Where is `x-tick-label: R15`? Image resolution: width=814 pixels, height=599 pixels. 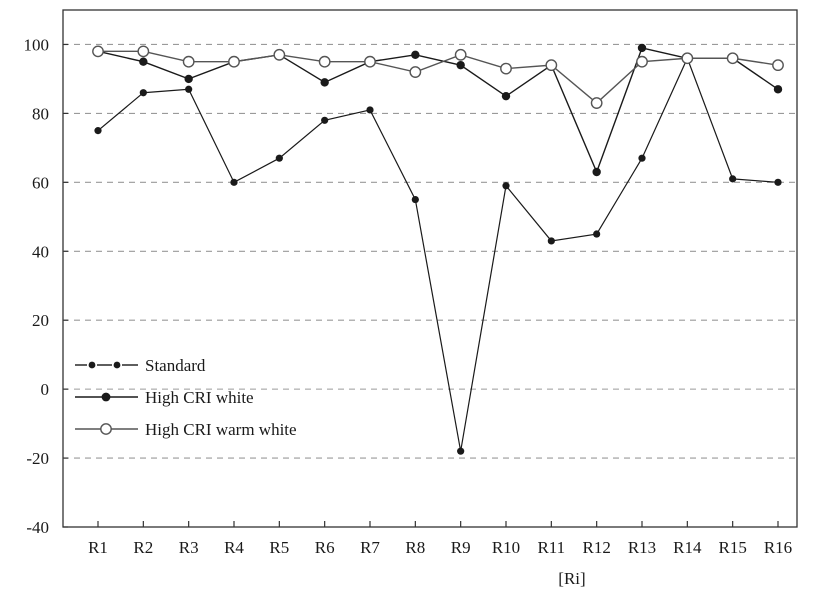
x-tick-label: R15 is located at coordinates (732, 547).